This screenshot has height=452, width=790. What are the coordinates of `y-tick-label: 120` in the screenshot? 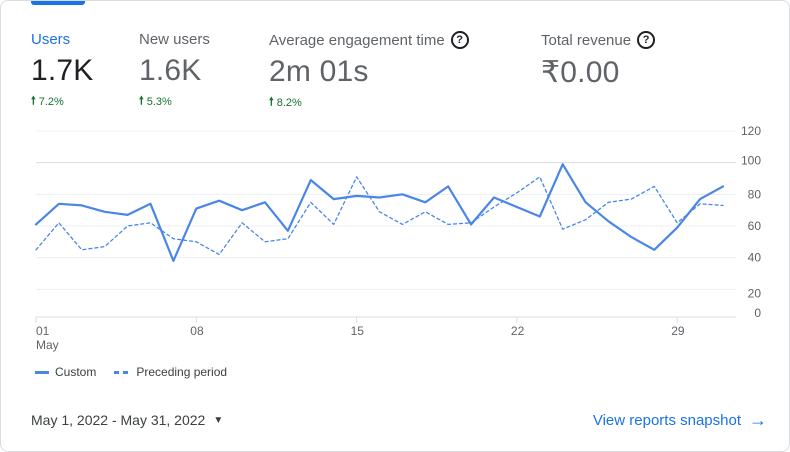 It's located at (751, 131).